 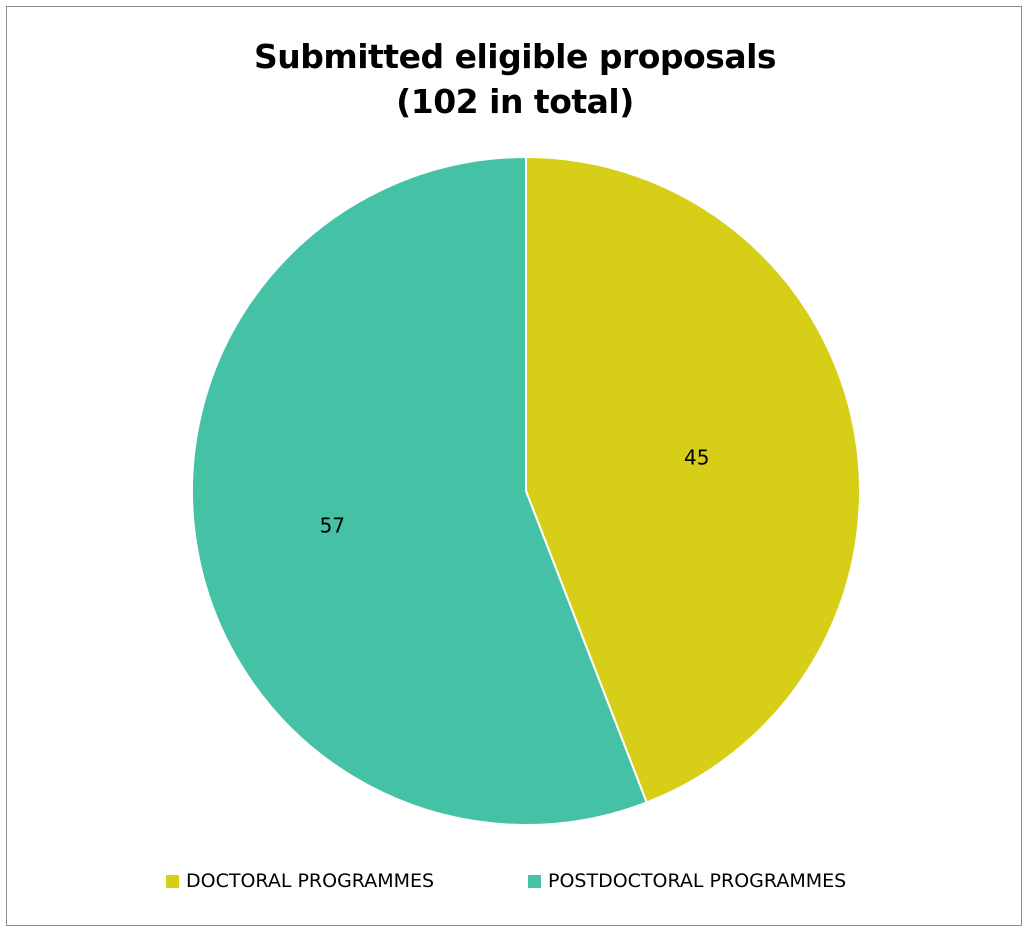 I want to click on legend-label-doctoral: DOCTORAL PROGRAMMES, so click(x=310, y=881).